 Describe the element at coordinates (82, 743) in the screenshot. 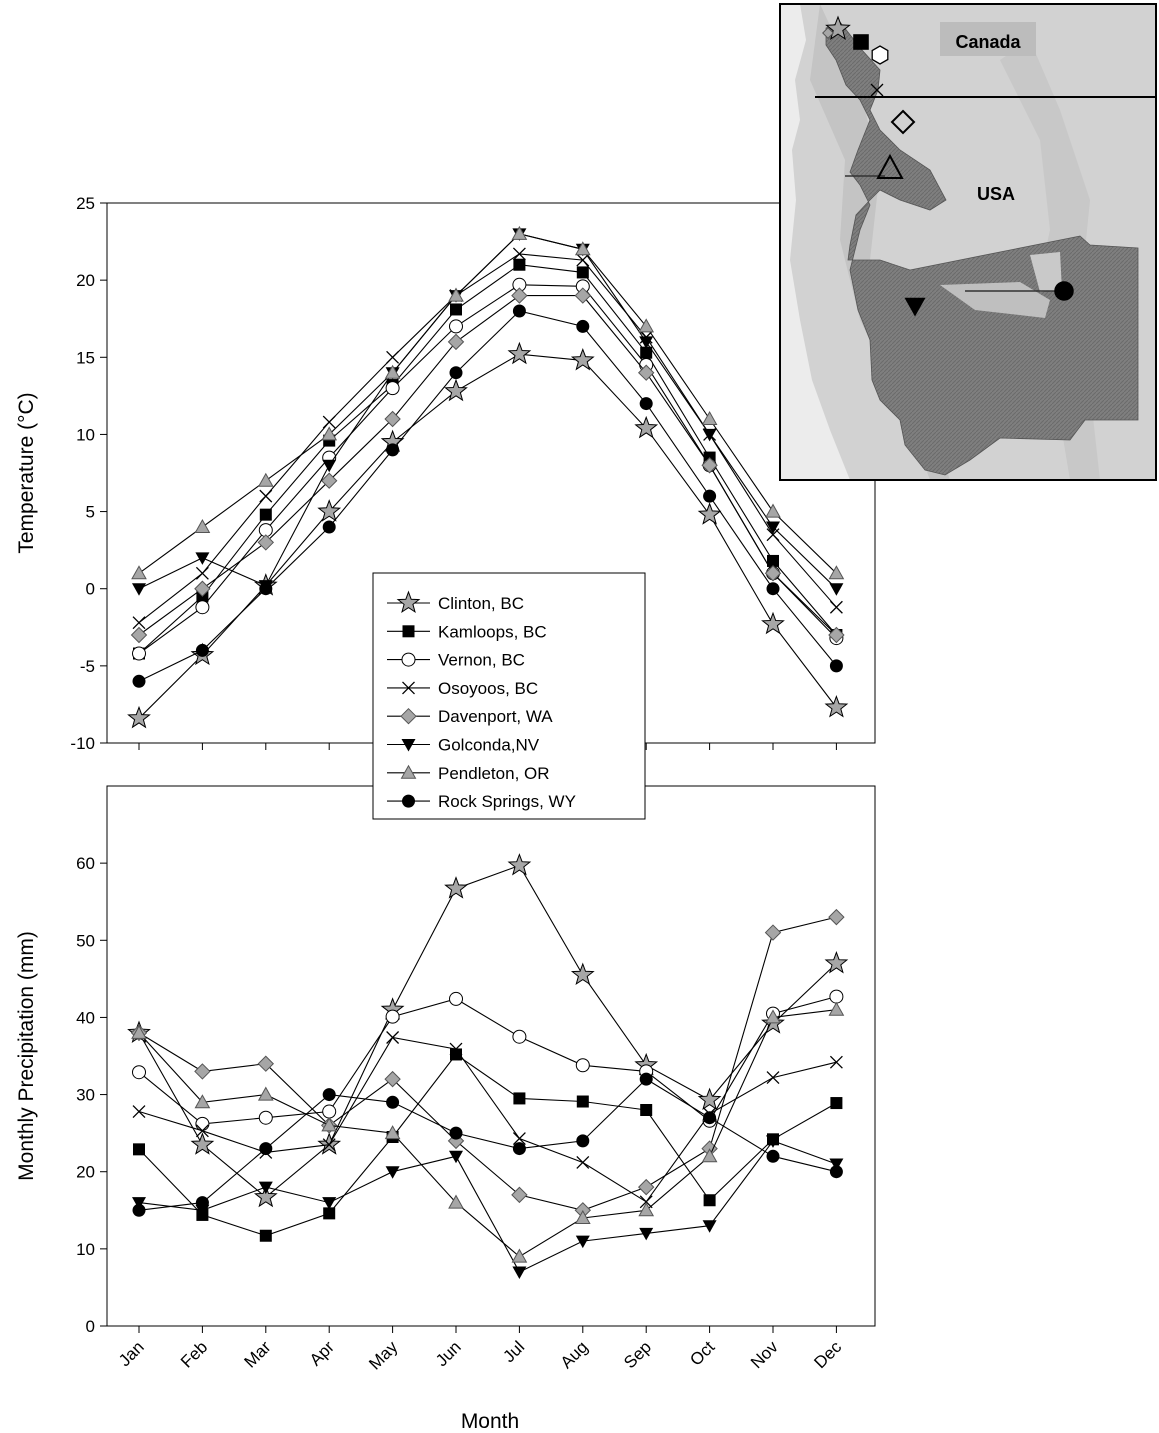

I see `y-tick-label: -10` at that location.